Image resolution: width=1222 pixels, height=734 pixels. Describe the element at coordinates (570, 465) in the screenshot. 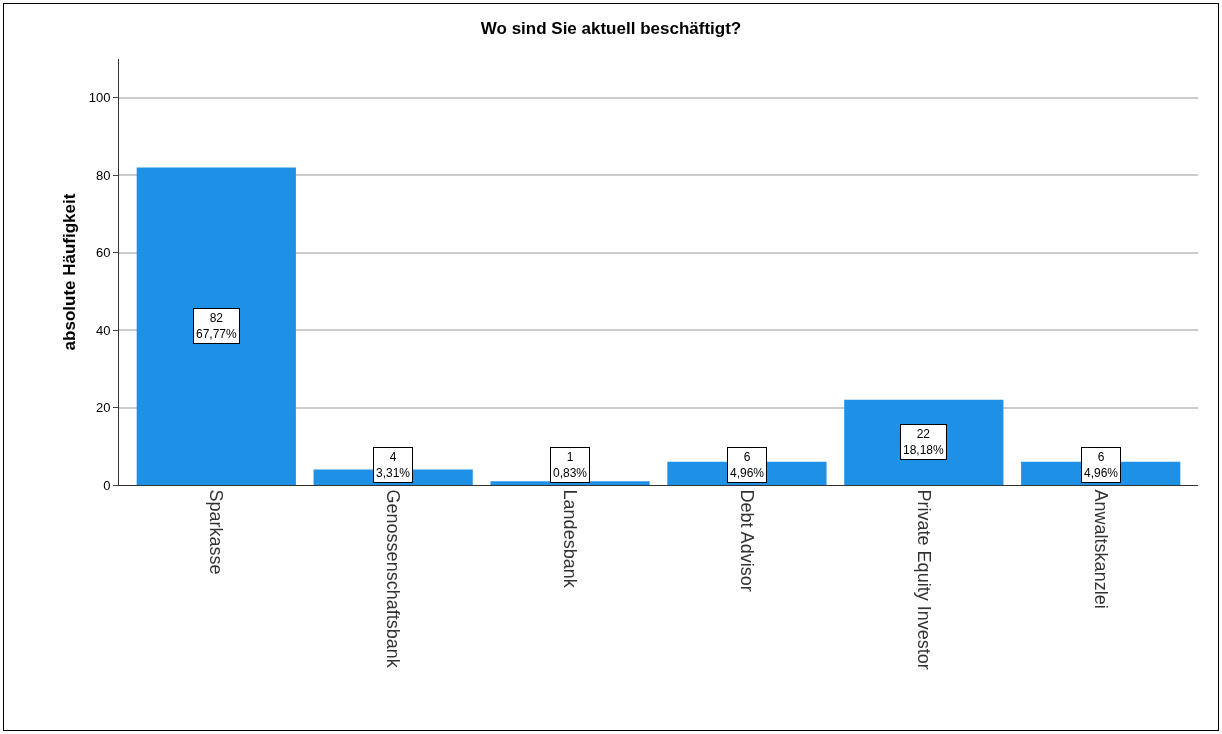

I see `data-label: 1 0,83%` at that location.